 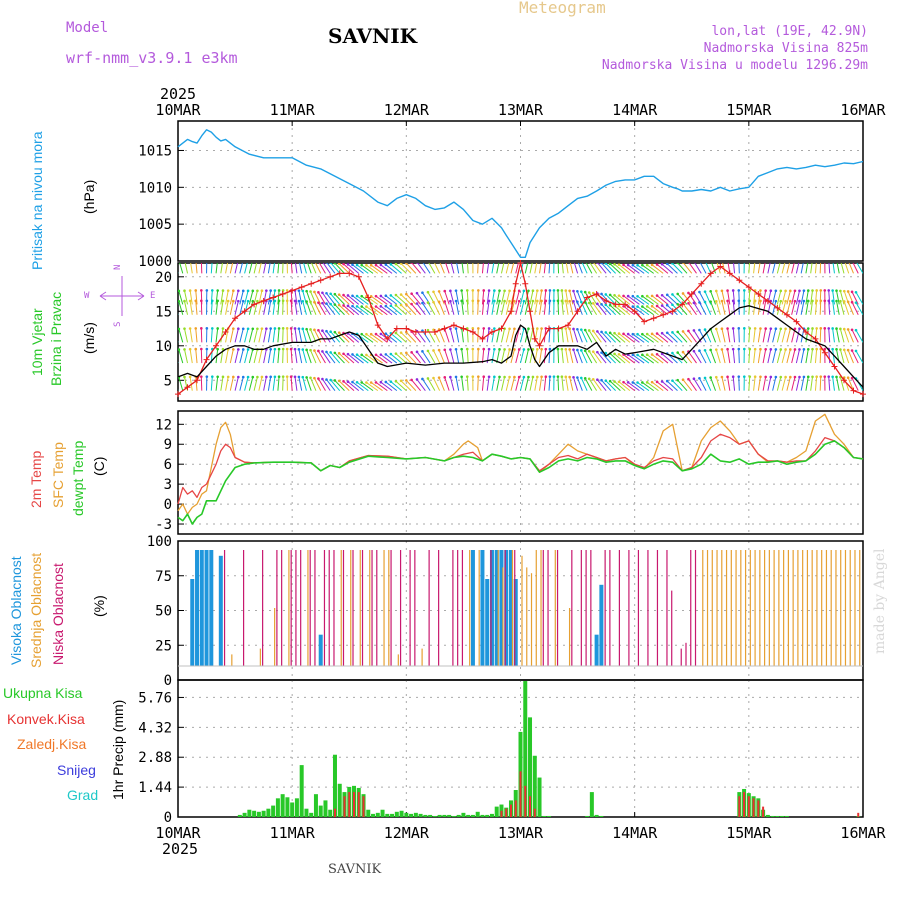 I want to click on precip-unit: 1hr Precip (mm), so click(x=118, y=749).